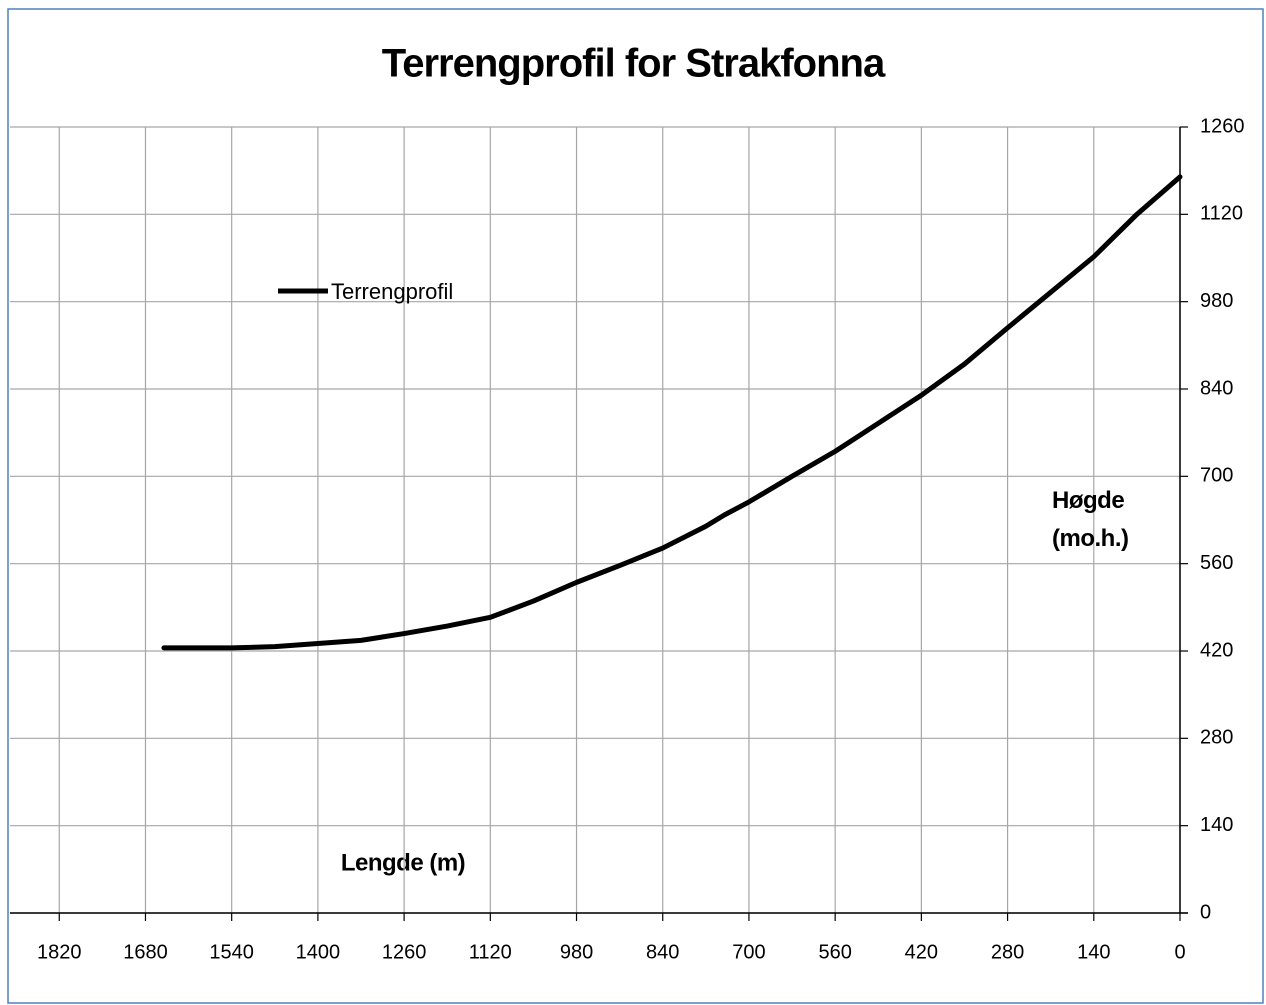 This screenshot has width=1266, height=1005. I want to click on y-axis-title: Høgde (mo.h.), so click(1090, 519).